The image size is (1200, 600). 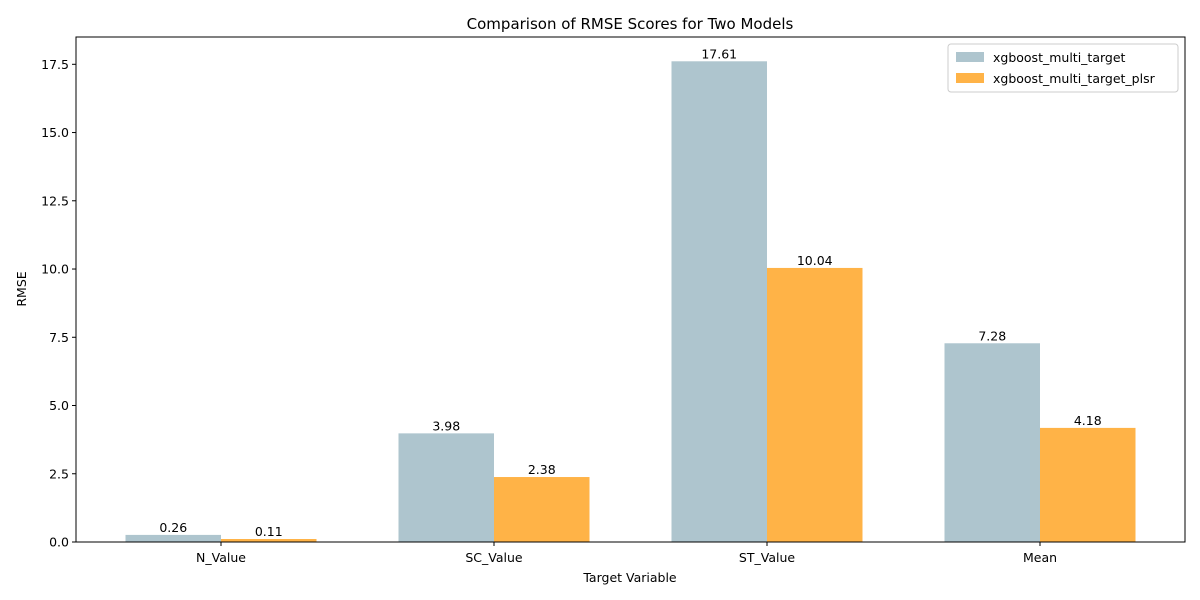 What do you see at coordinates (1088, 484) in the screenshot?
I see `bar-2-mean` at bounding box center [1088, 484].